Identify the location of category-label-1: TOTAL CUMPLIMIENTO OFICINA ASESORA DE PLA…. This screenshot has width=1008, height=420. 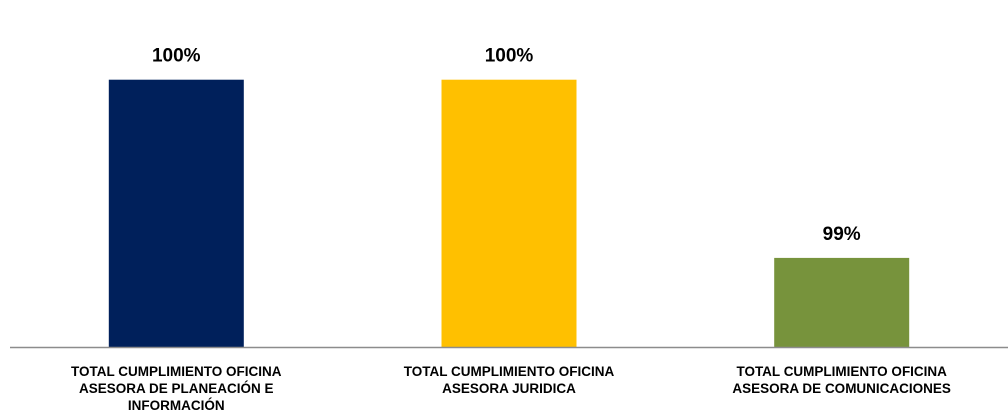
(176, 388).